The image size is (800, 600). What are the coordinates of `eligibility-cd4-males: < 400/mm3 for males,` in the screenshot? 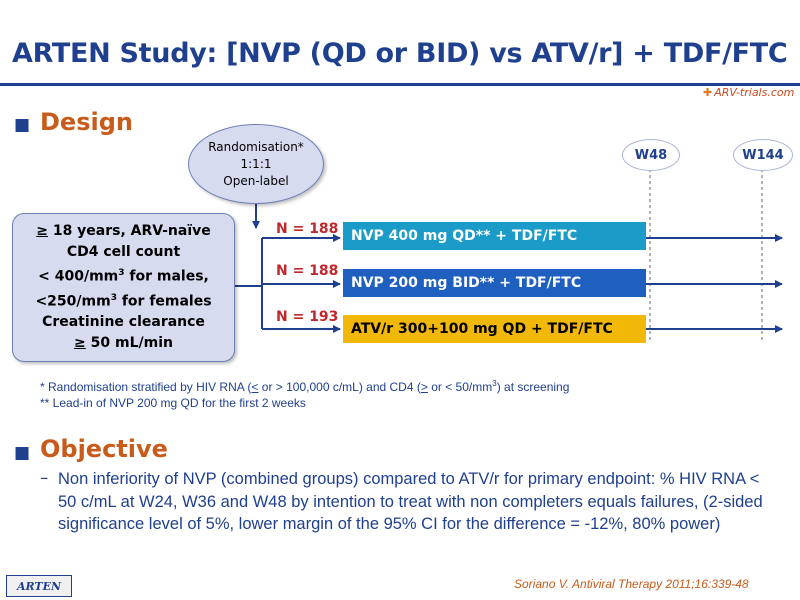 It's located at (123, 276).